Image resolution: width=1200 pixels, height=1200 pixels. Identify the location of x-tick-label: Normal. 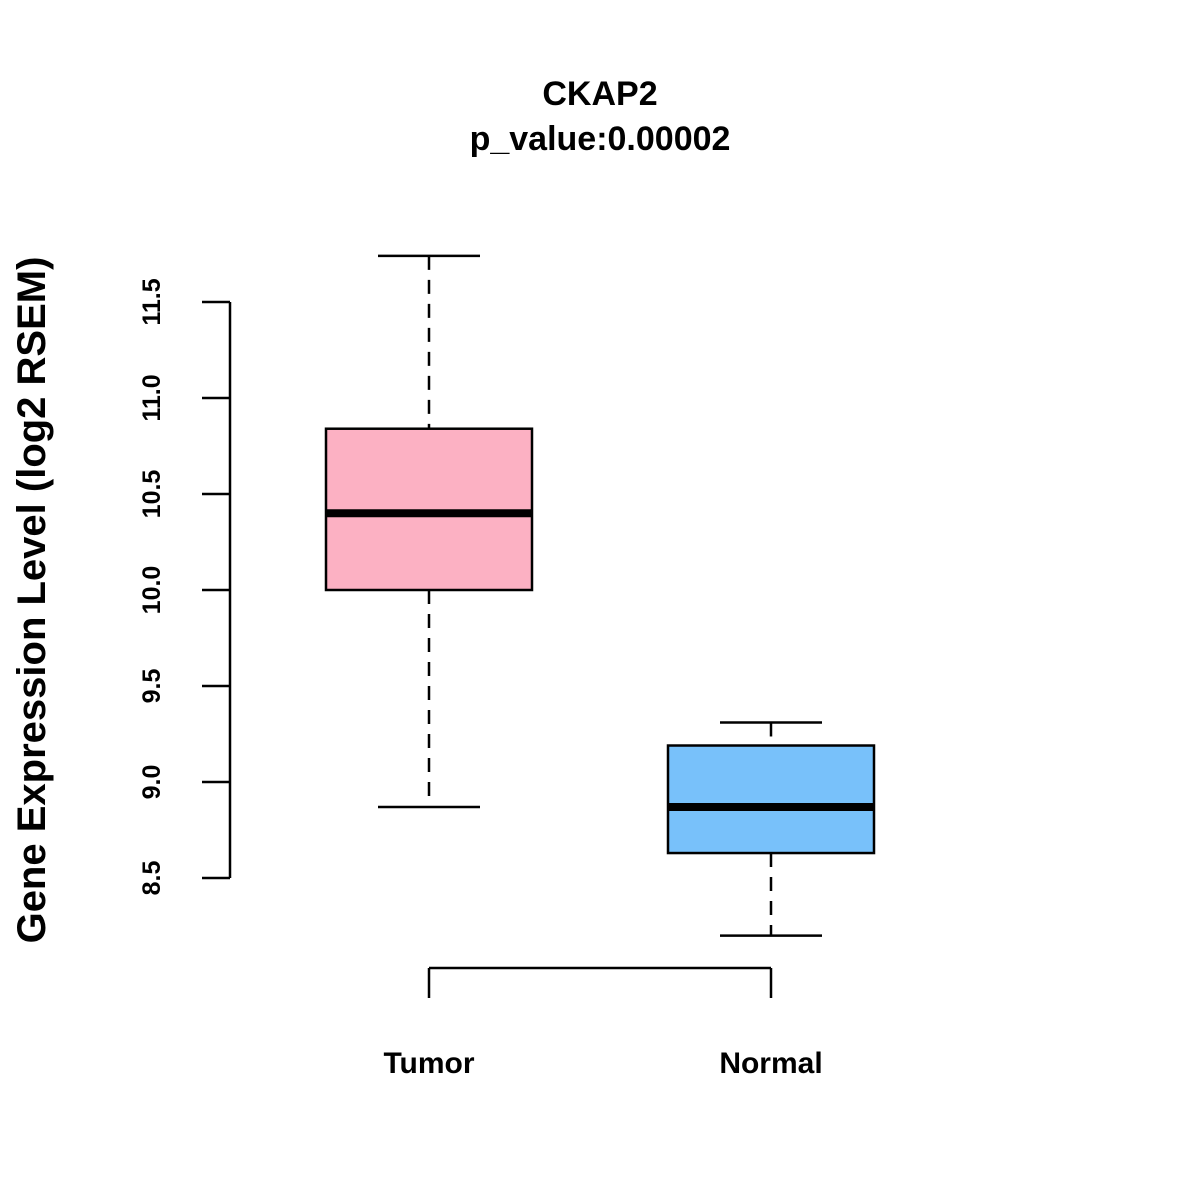
(770, 1063).